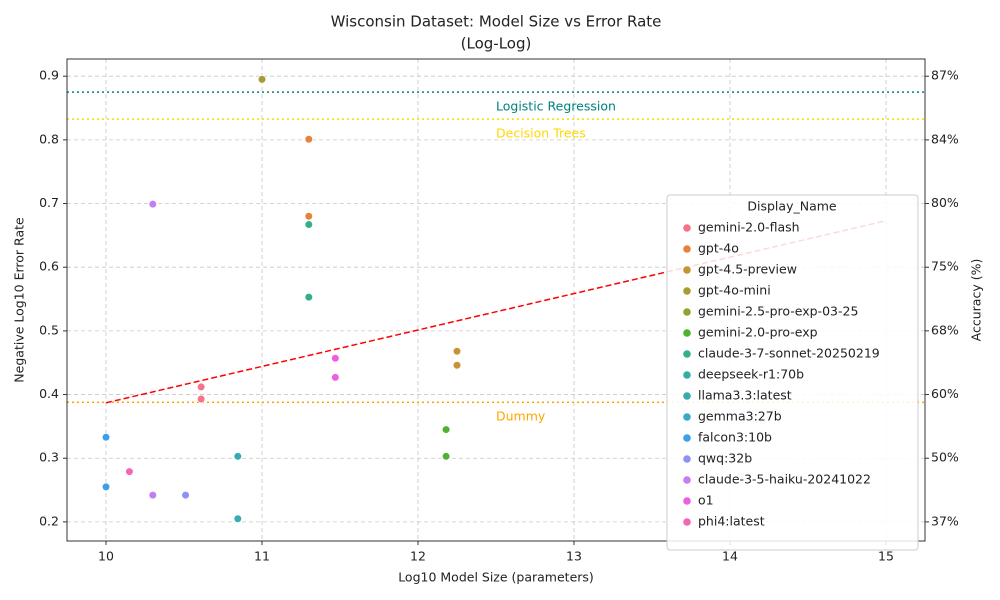 Image resolution: width=1000 pixels, height=600 pixels. Describe the element at coordinates (541, 133) in the screenshot. I see `reference-label: Decision Trees` at that location.